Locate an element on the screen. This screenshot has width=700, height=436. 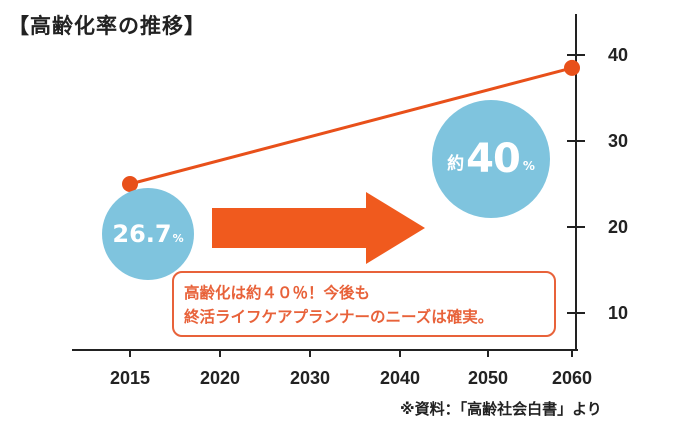
x-tick-label: 2060 is located at coordinates (572, 378).